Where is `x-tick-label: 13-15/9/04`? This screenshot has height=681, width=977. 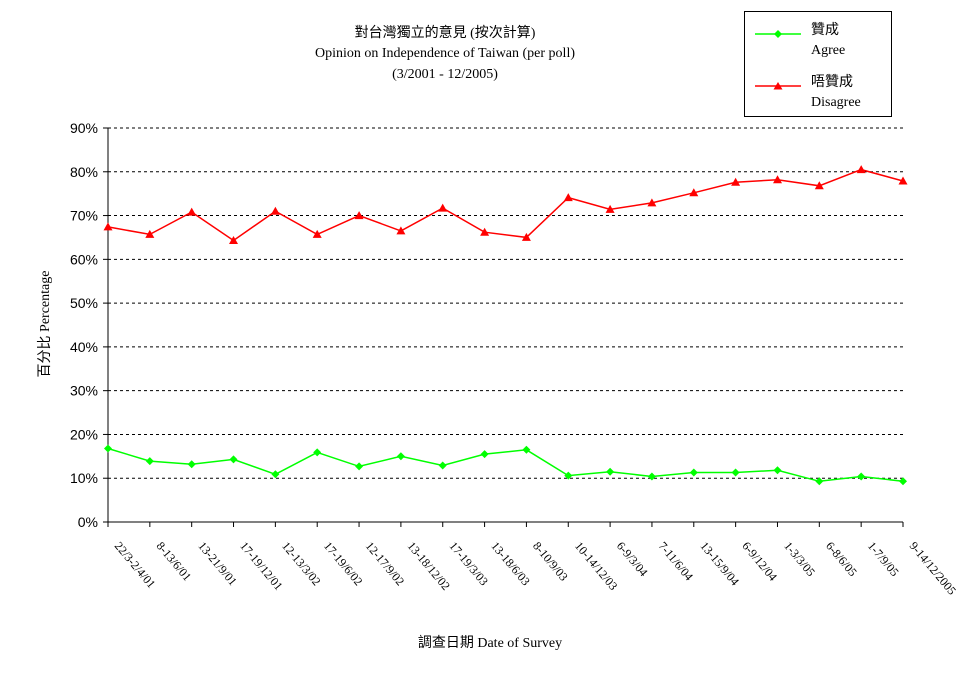
x-tick-label: 13-15/9/04 is located at coordinates (719, 563).